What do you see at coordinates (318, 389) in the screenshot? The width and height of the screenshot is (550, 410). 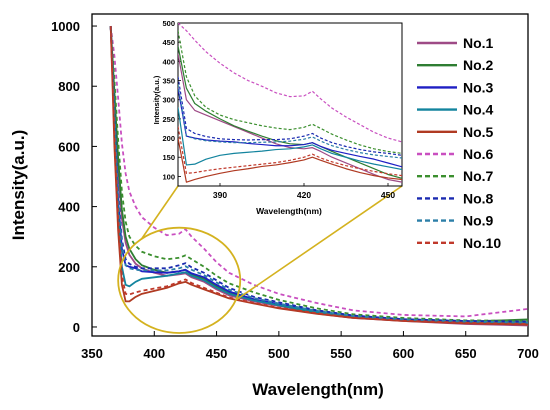 I see `main-x-axis-title: Wavelength(nm)` at bounding box center [318, 389].